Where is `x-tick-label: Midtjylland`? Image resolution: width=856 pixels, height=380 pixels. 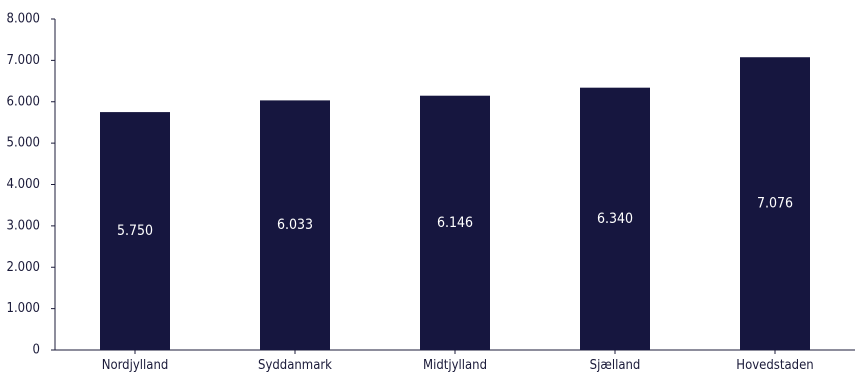 x-tick-label: Midtjylland is located at coordinates (455, 365).